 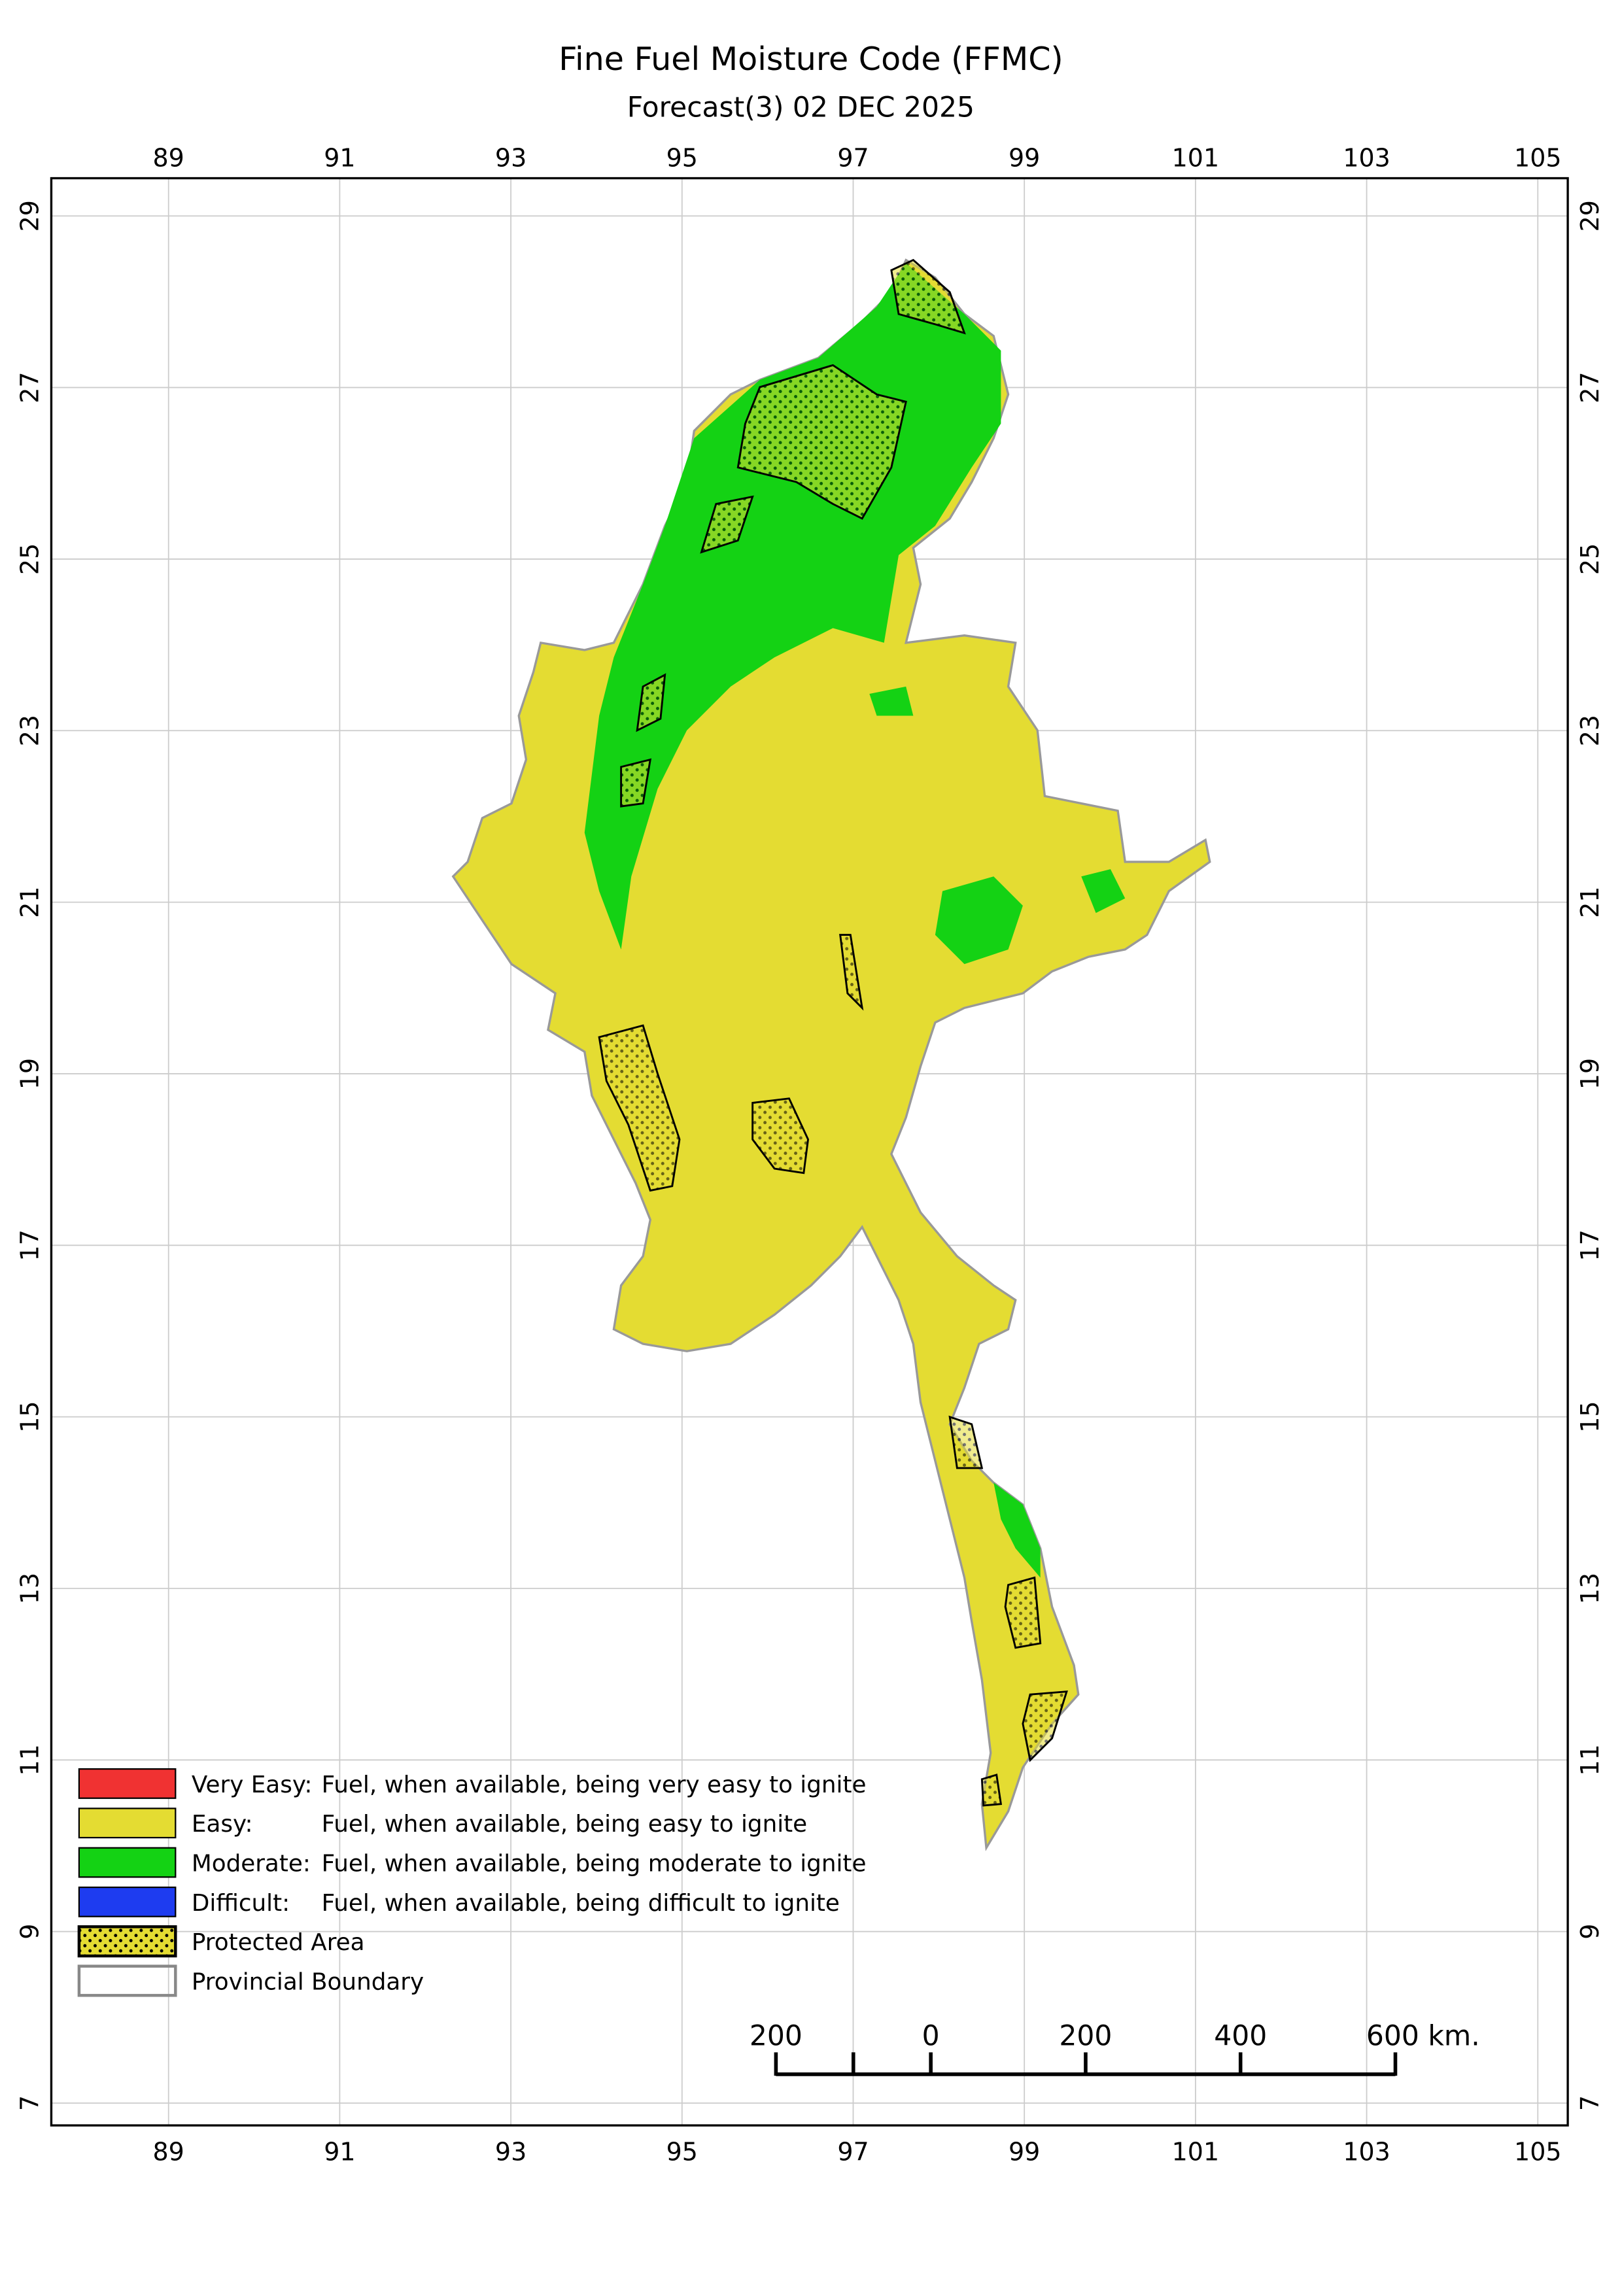 What do you see at coordinates (1240, 2036) in the screenshot?
I see `scale-label: 400` at bounding box center [1240, 2036].